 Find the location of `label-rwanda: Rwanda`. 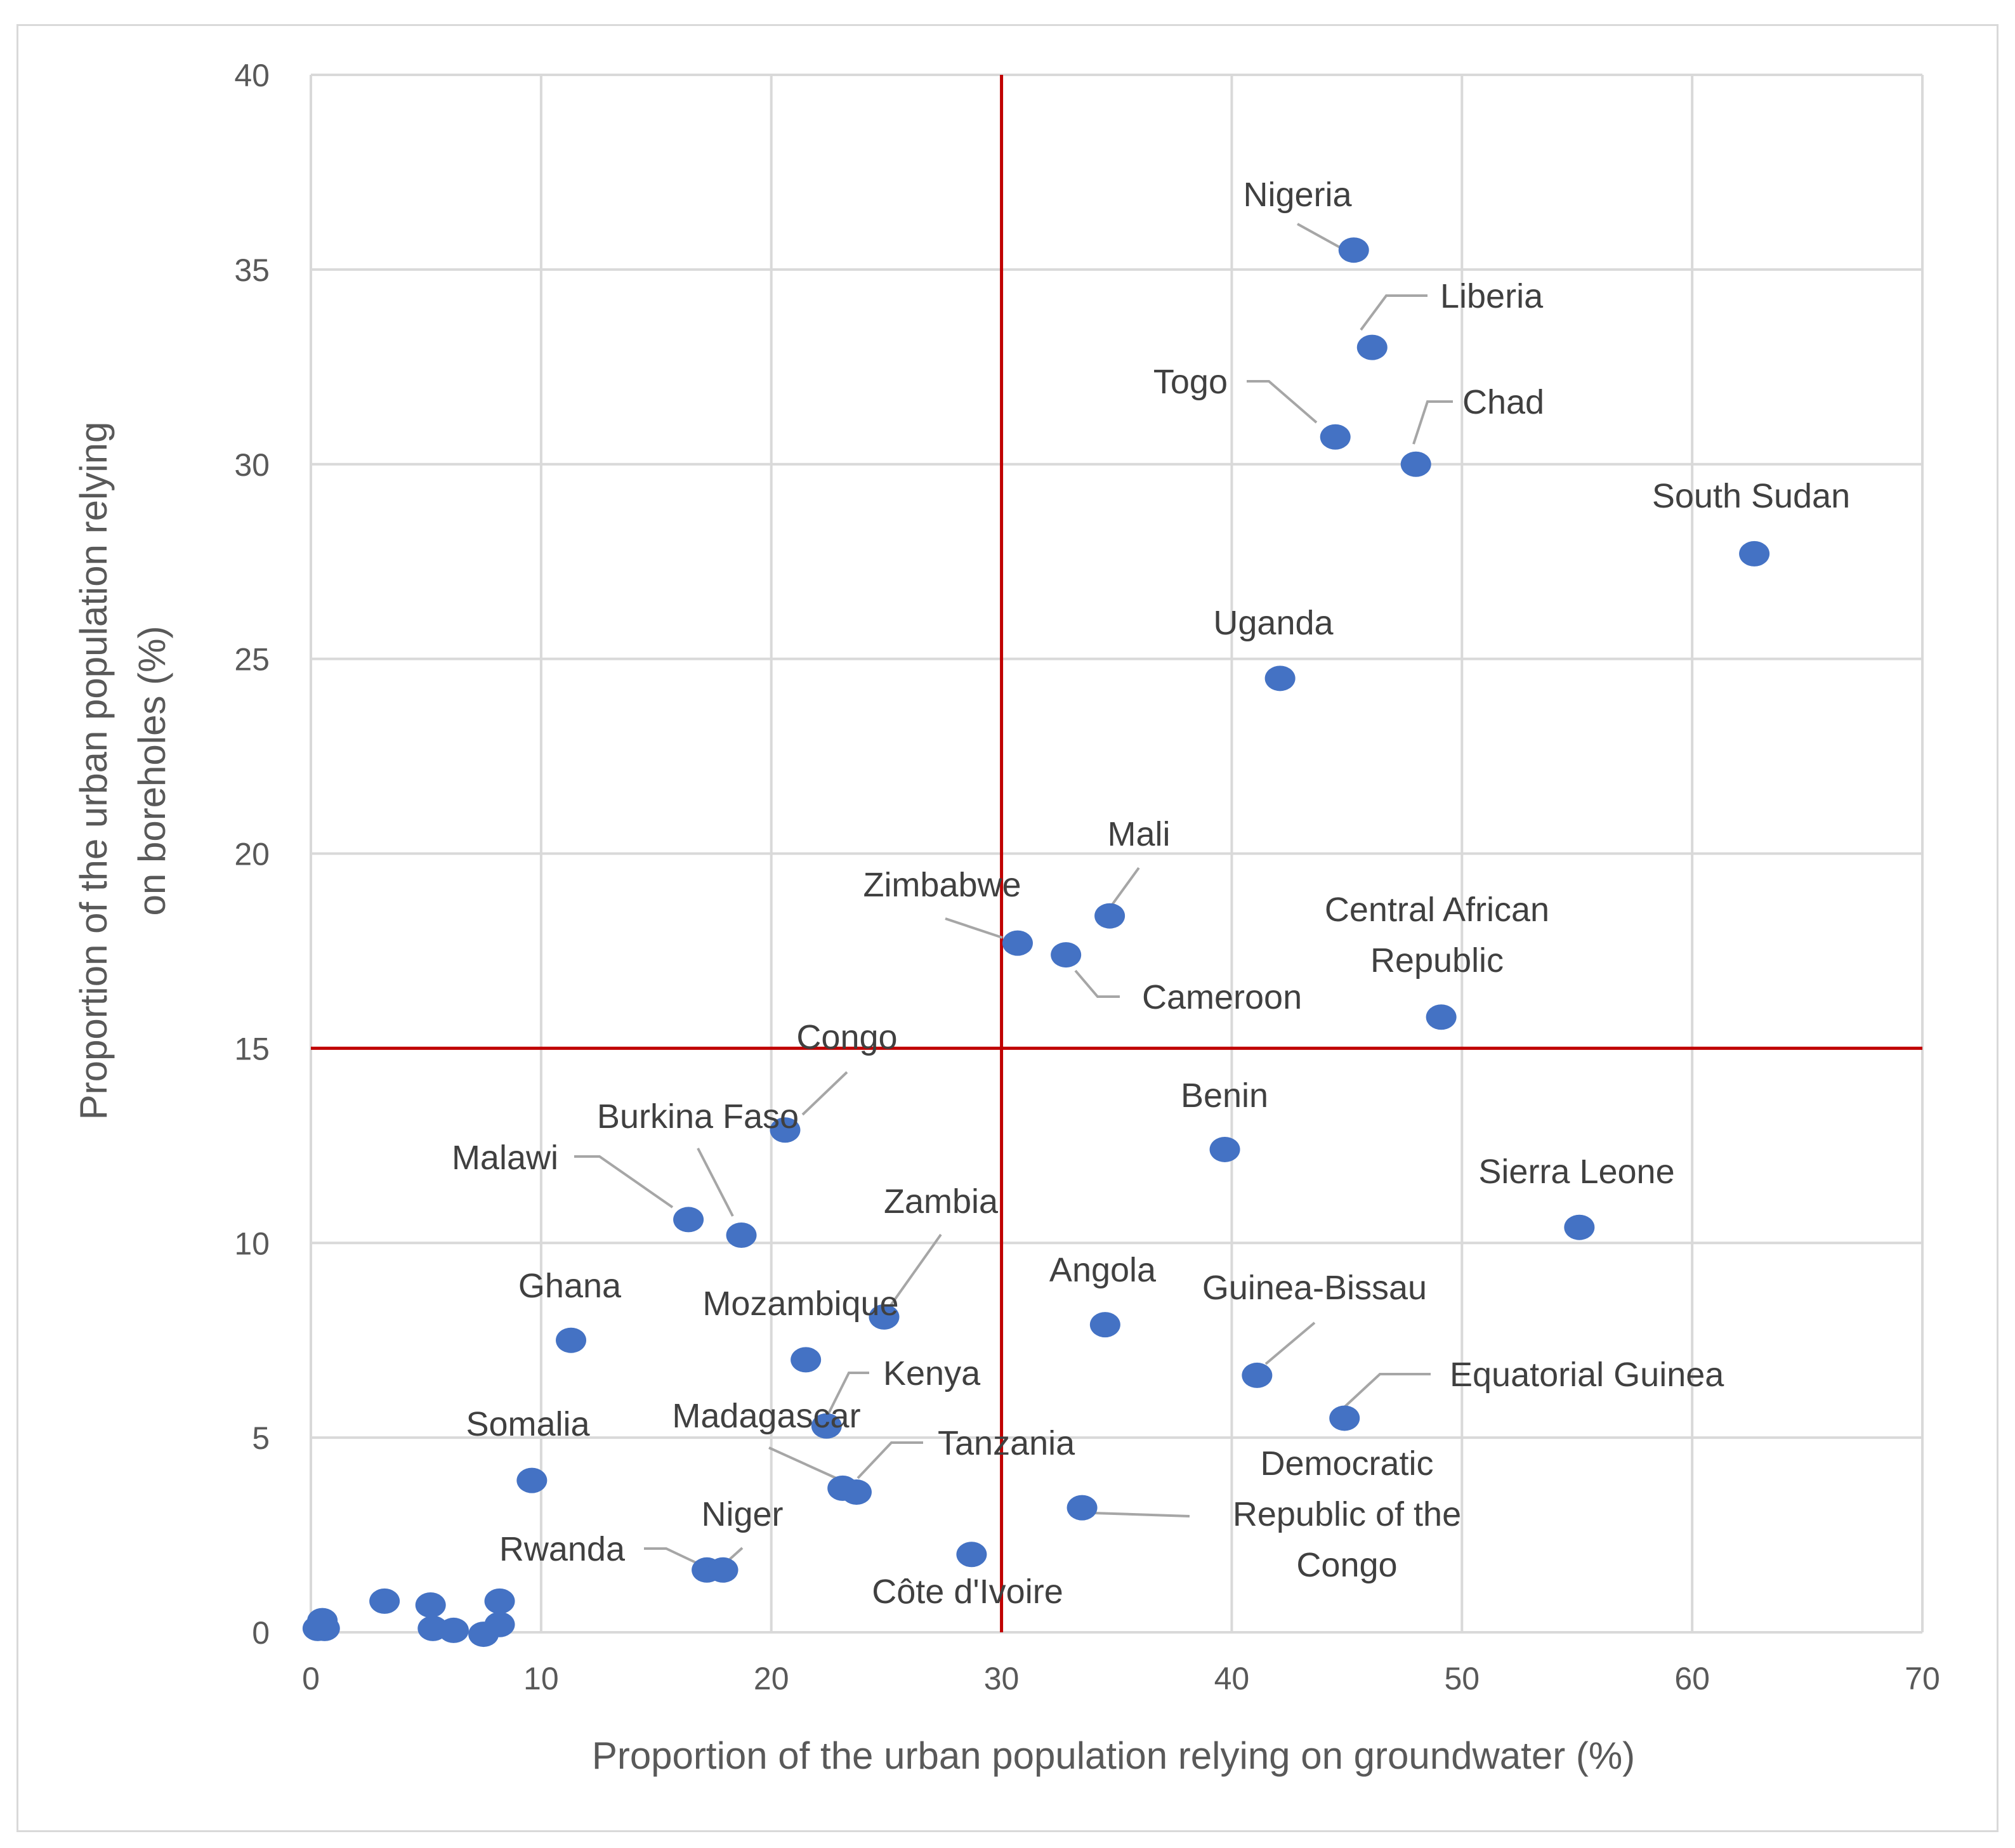

label-rwanda: Rwanda is located at coordinates (562, 1549).